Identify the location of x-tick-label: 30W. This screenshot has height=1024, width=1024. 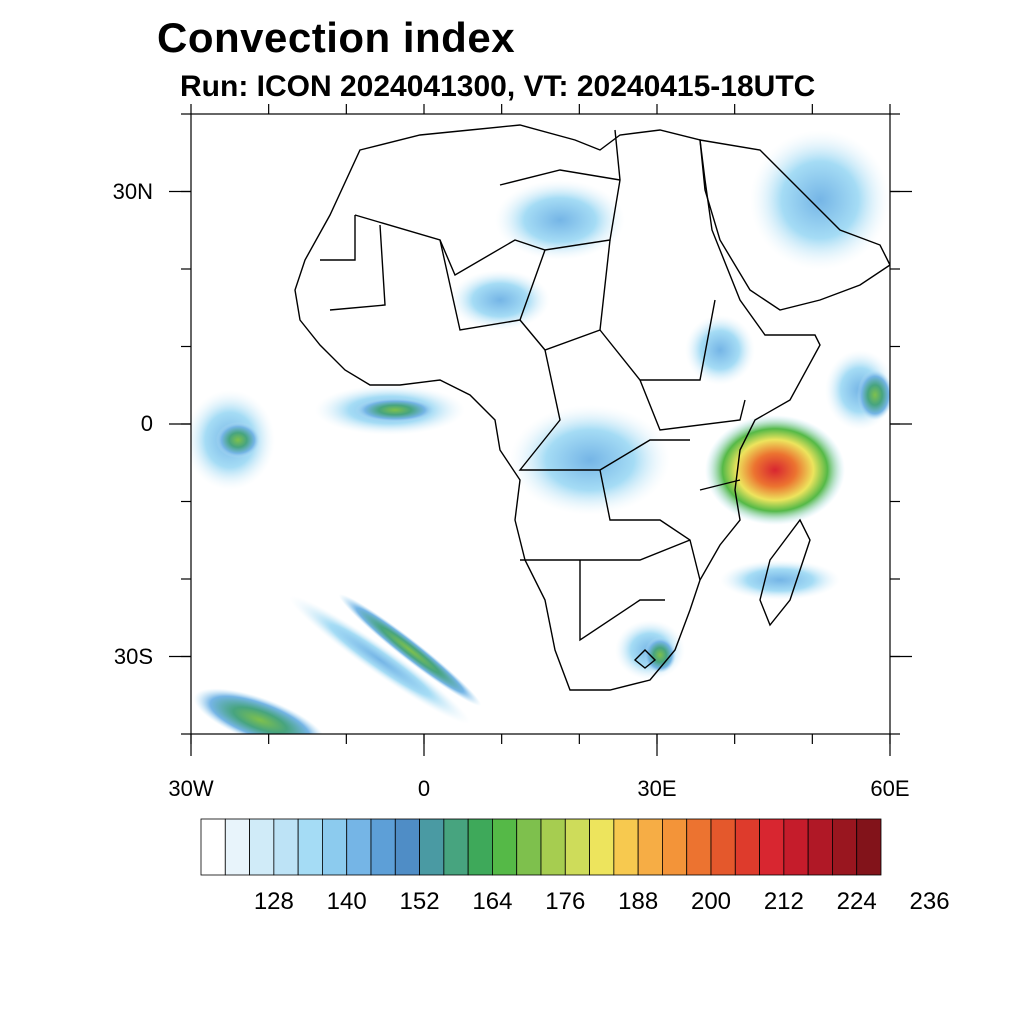
(191, 788).